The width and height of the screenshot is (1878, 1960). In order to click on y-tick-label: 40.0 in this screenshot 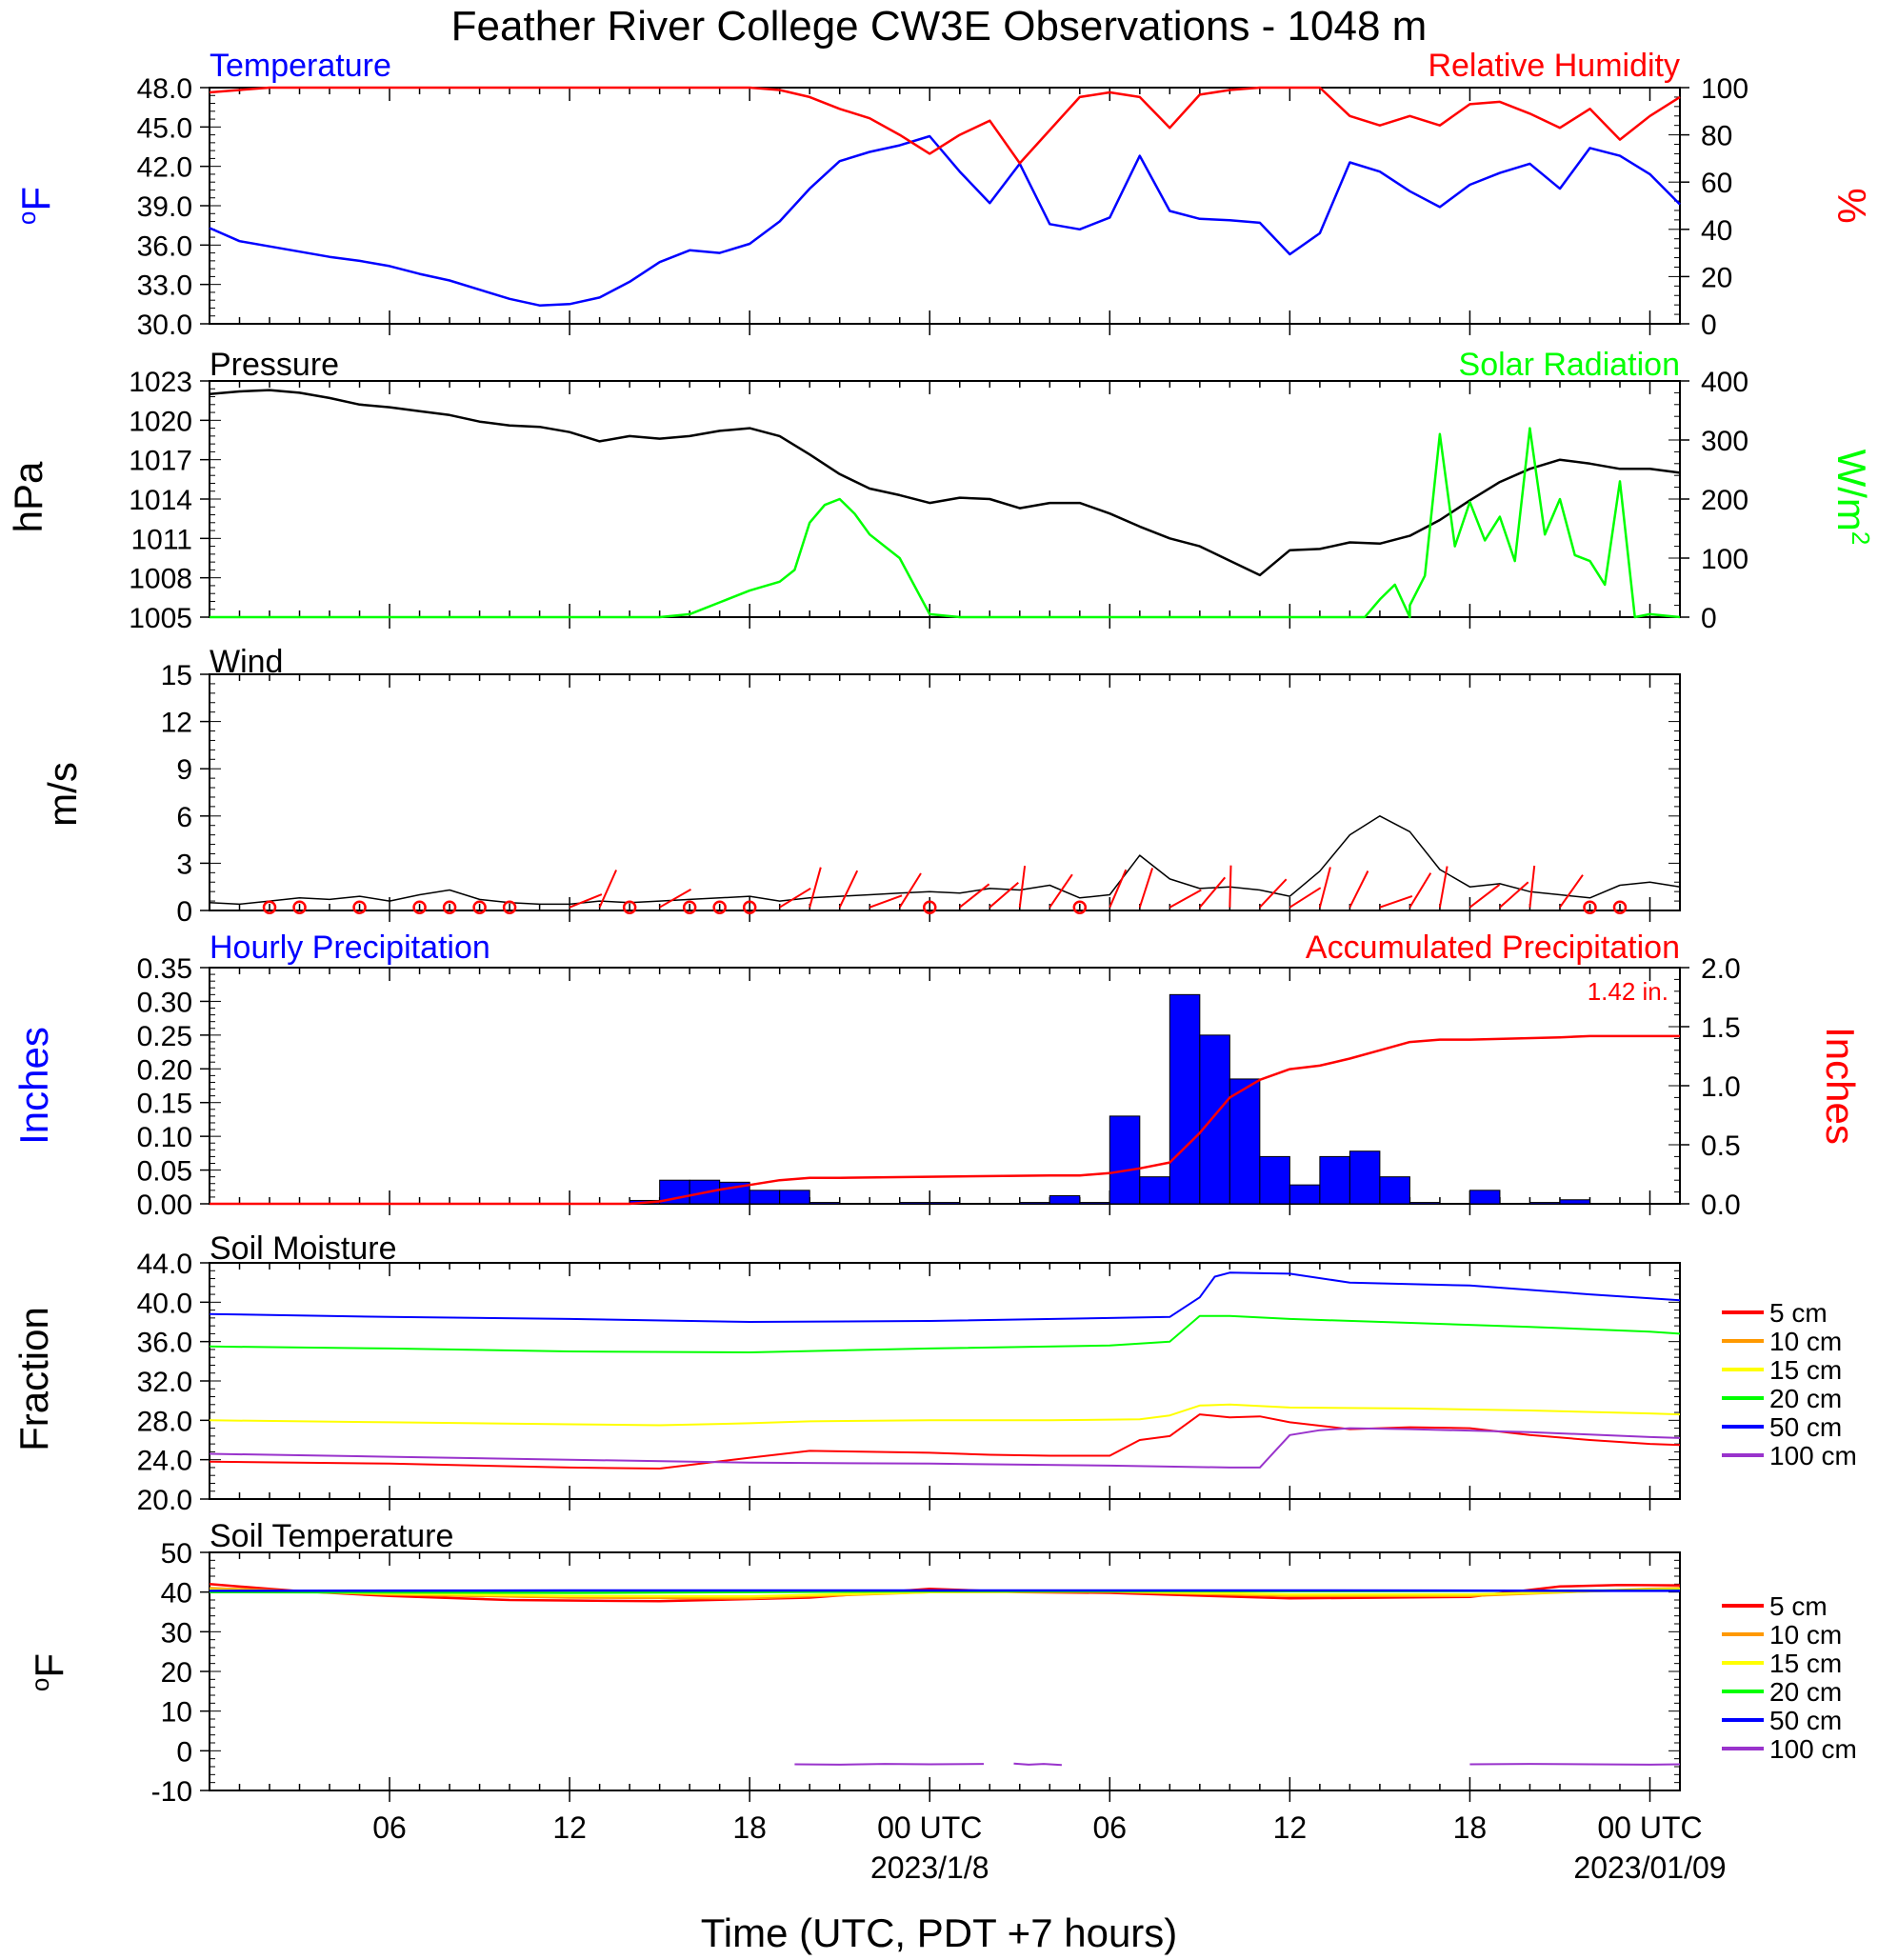, I will do `click(164, 1303)`.